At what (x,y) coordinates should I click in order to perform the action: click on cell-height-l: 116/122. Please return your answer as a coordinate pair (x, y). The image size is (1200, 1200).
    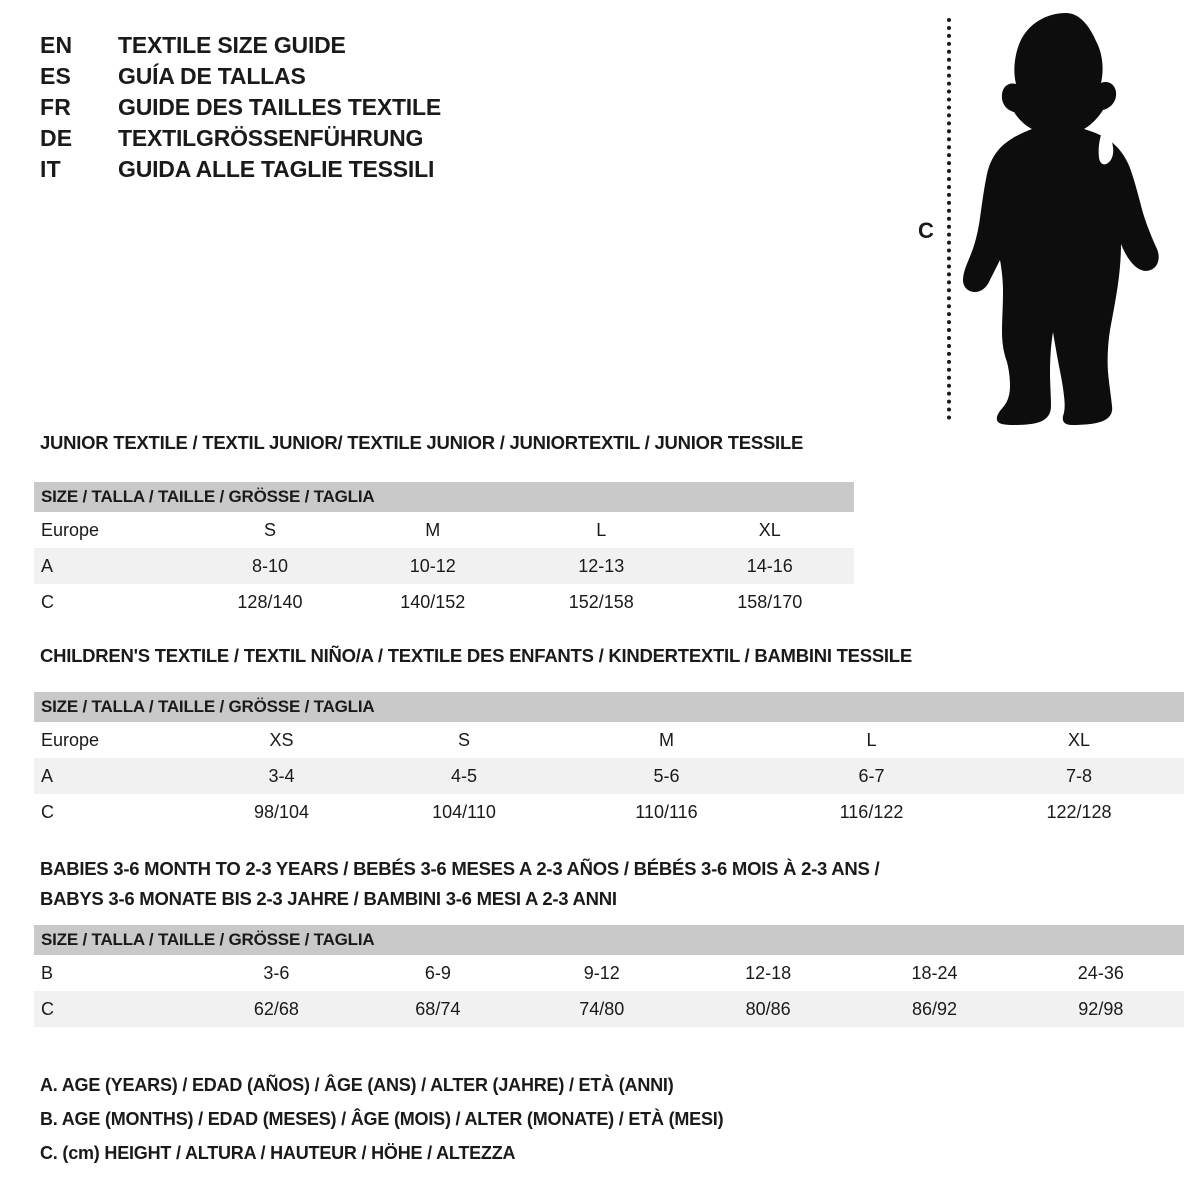
    Looking at the image, I should click on (871, 811).